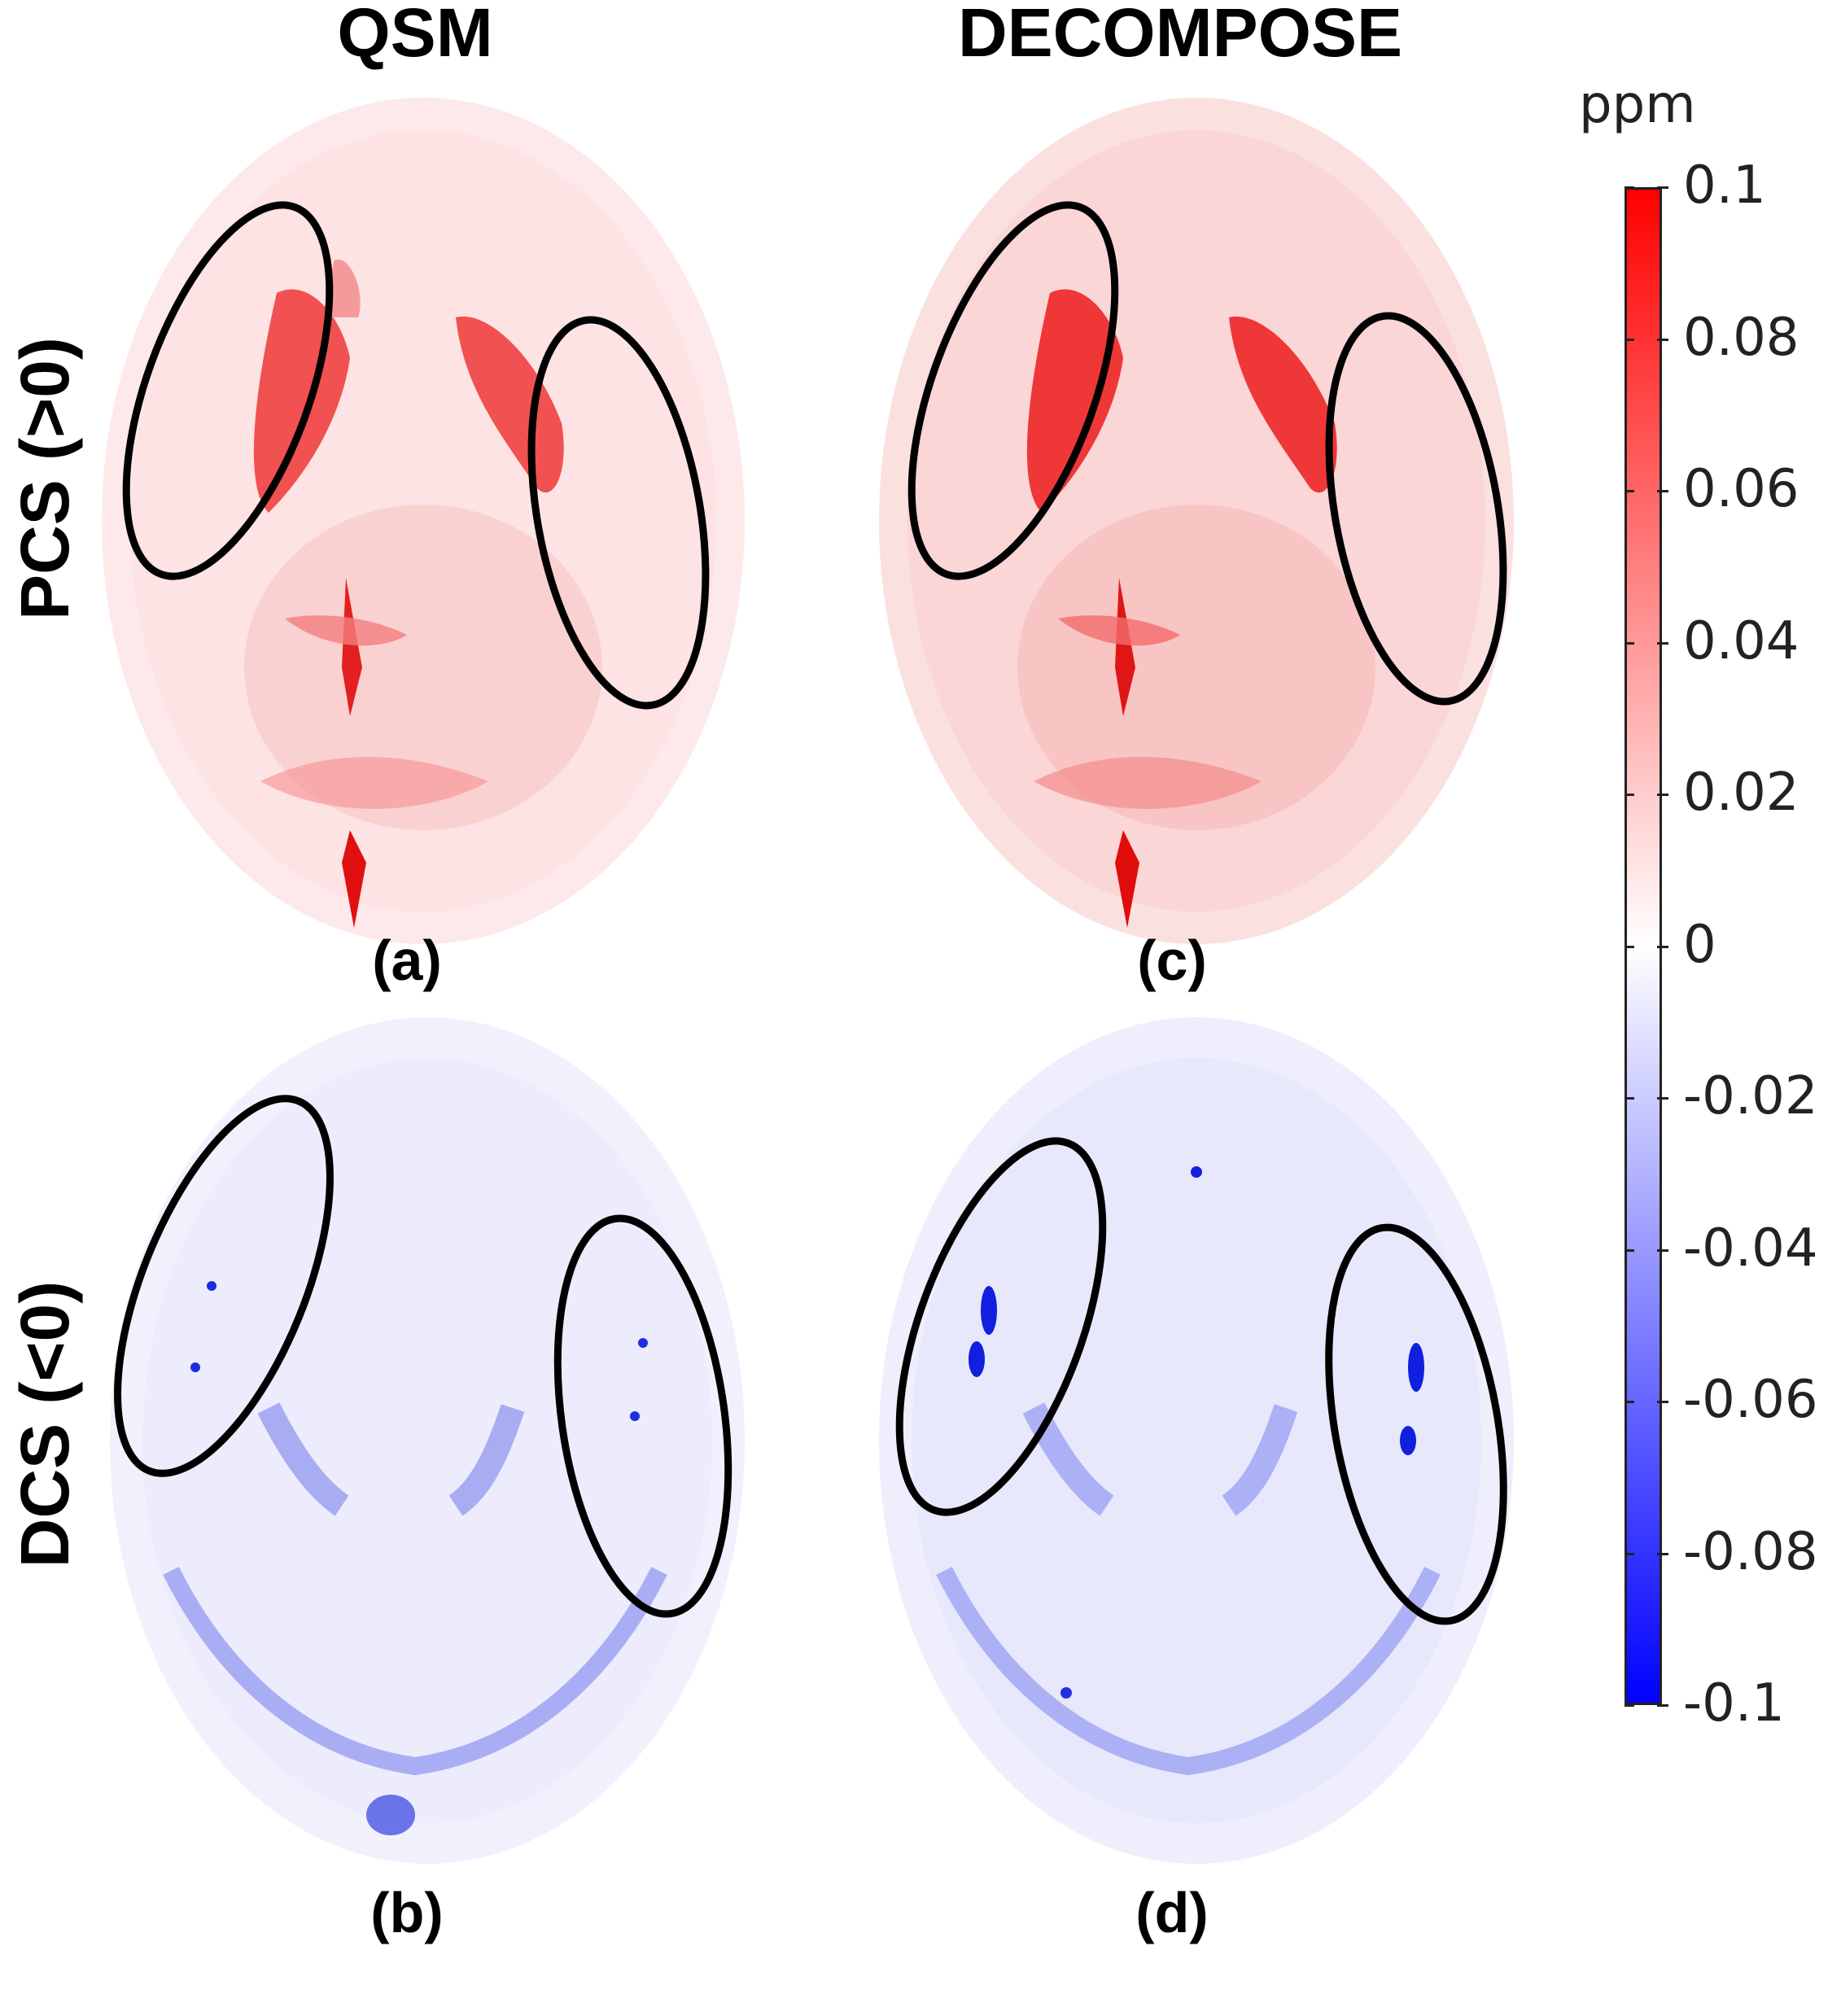  Describe the element at coordinates (1750, 1400) in the screenshot. I see `colorbar-tick-label: -0.06` at that location.